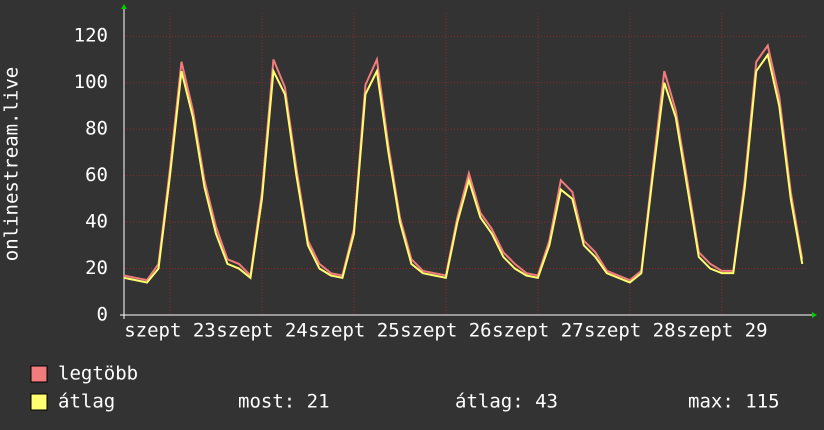  I want to click on x-tick-label: szept 27, so click(538, 331).